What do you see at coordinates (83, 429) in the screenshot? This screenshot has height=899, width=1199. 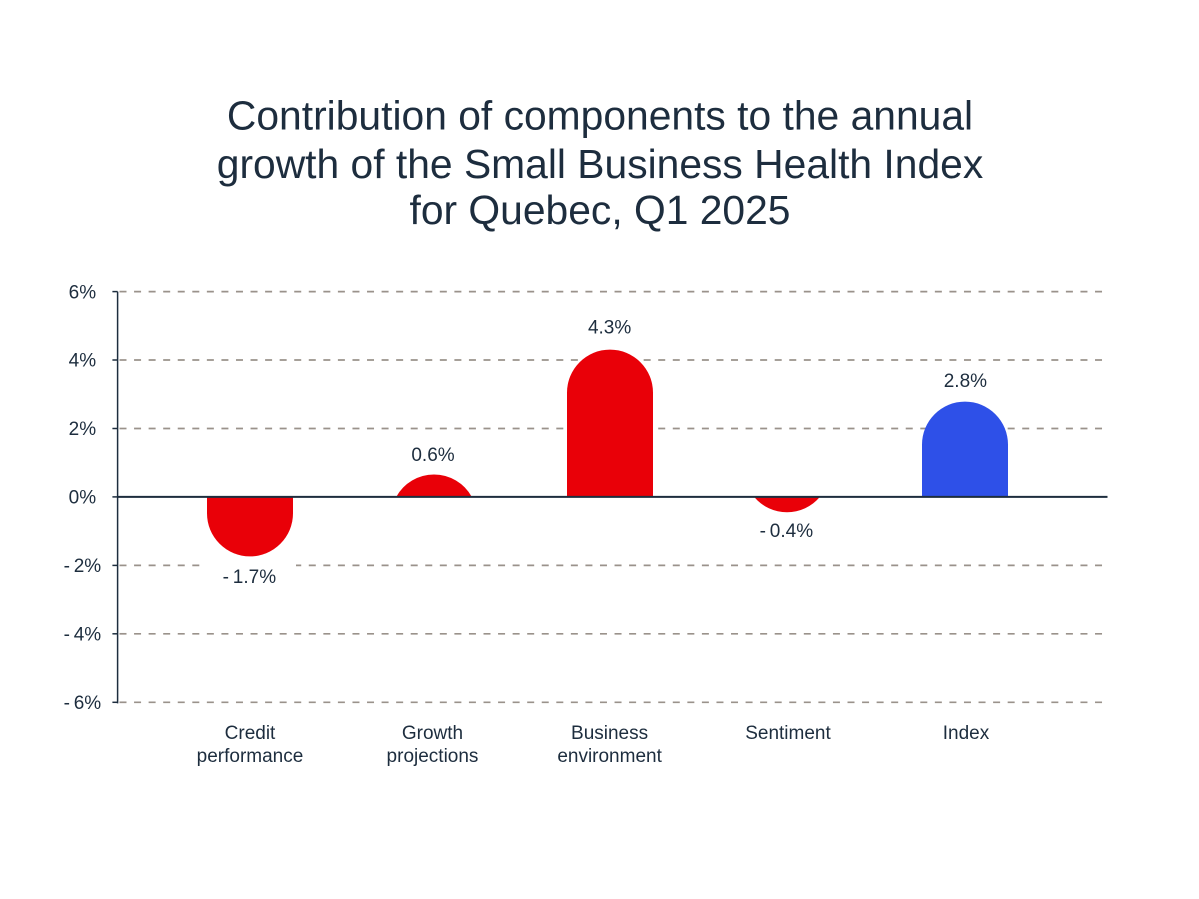 I see `svg-text: 2%` at bounding box center [83, 429].